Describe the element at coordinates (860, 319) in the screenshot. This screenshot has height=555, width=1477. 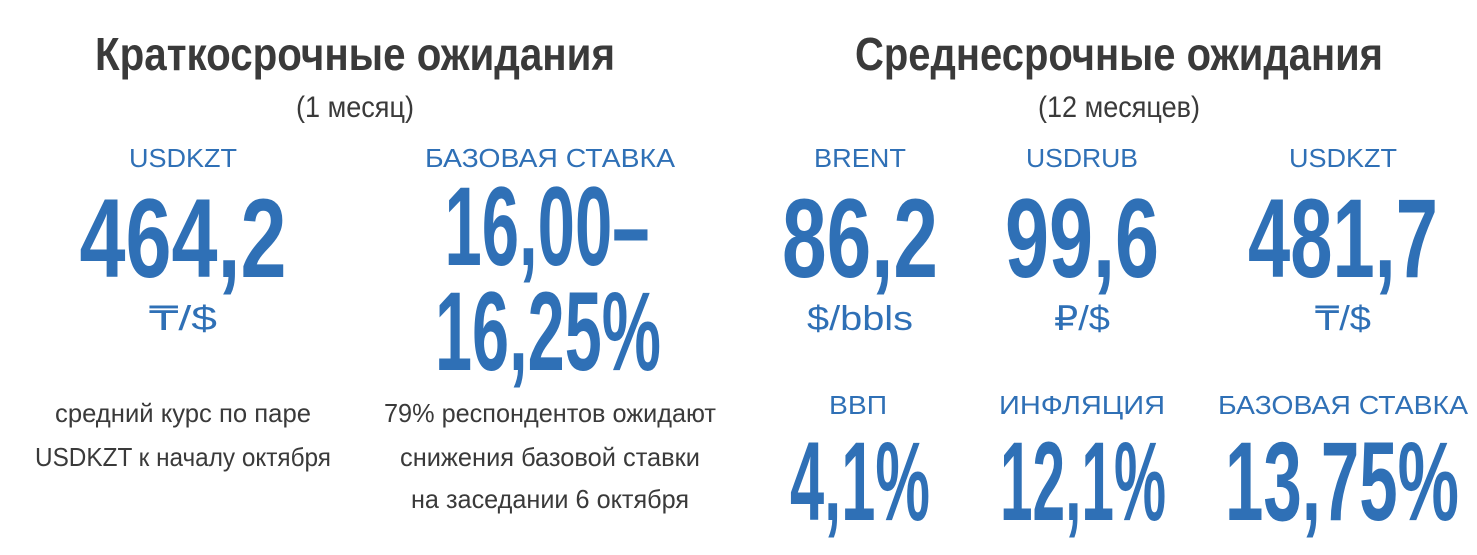
I see `indicator-unit: $/bbls` at that location.